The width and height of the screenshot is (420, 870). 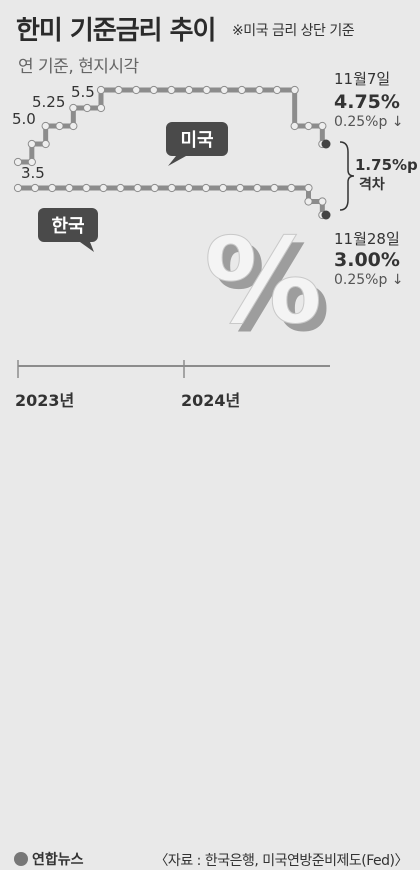 I want to click on agency-logo: 연합뉴스, so click(x=49, y=859).